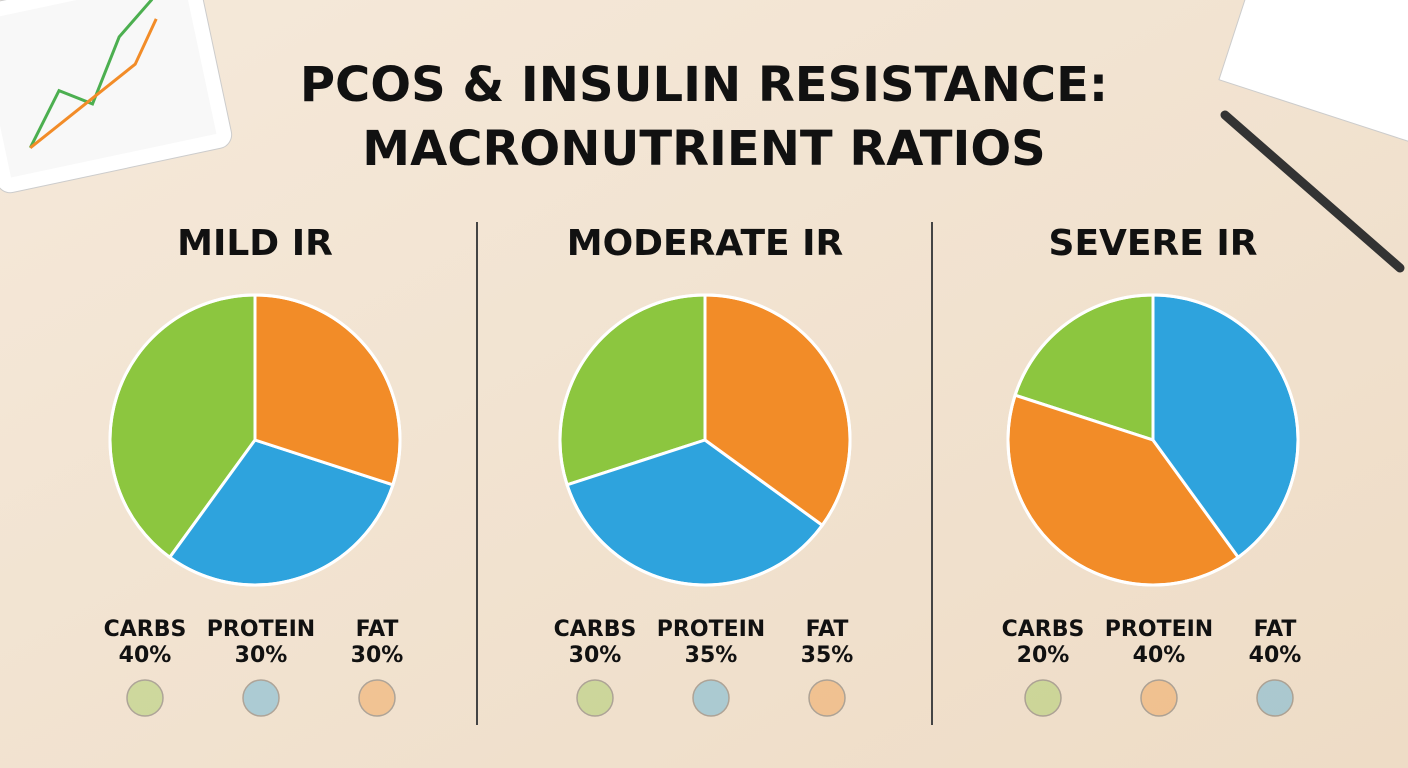 The image size is (1408, 768). What do you see at coordinates (703, 149) in the screenshot?
I see `title-line: MACRONUTRIENT RATIOS` at bounding box center [703, 149].